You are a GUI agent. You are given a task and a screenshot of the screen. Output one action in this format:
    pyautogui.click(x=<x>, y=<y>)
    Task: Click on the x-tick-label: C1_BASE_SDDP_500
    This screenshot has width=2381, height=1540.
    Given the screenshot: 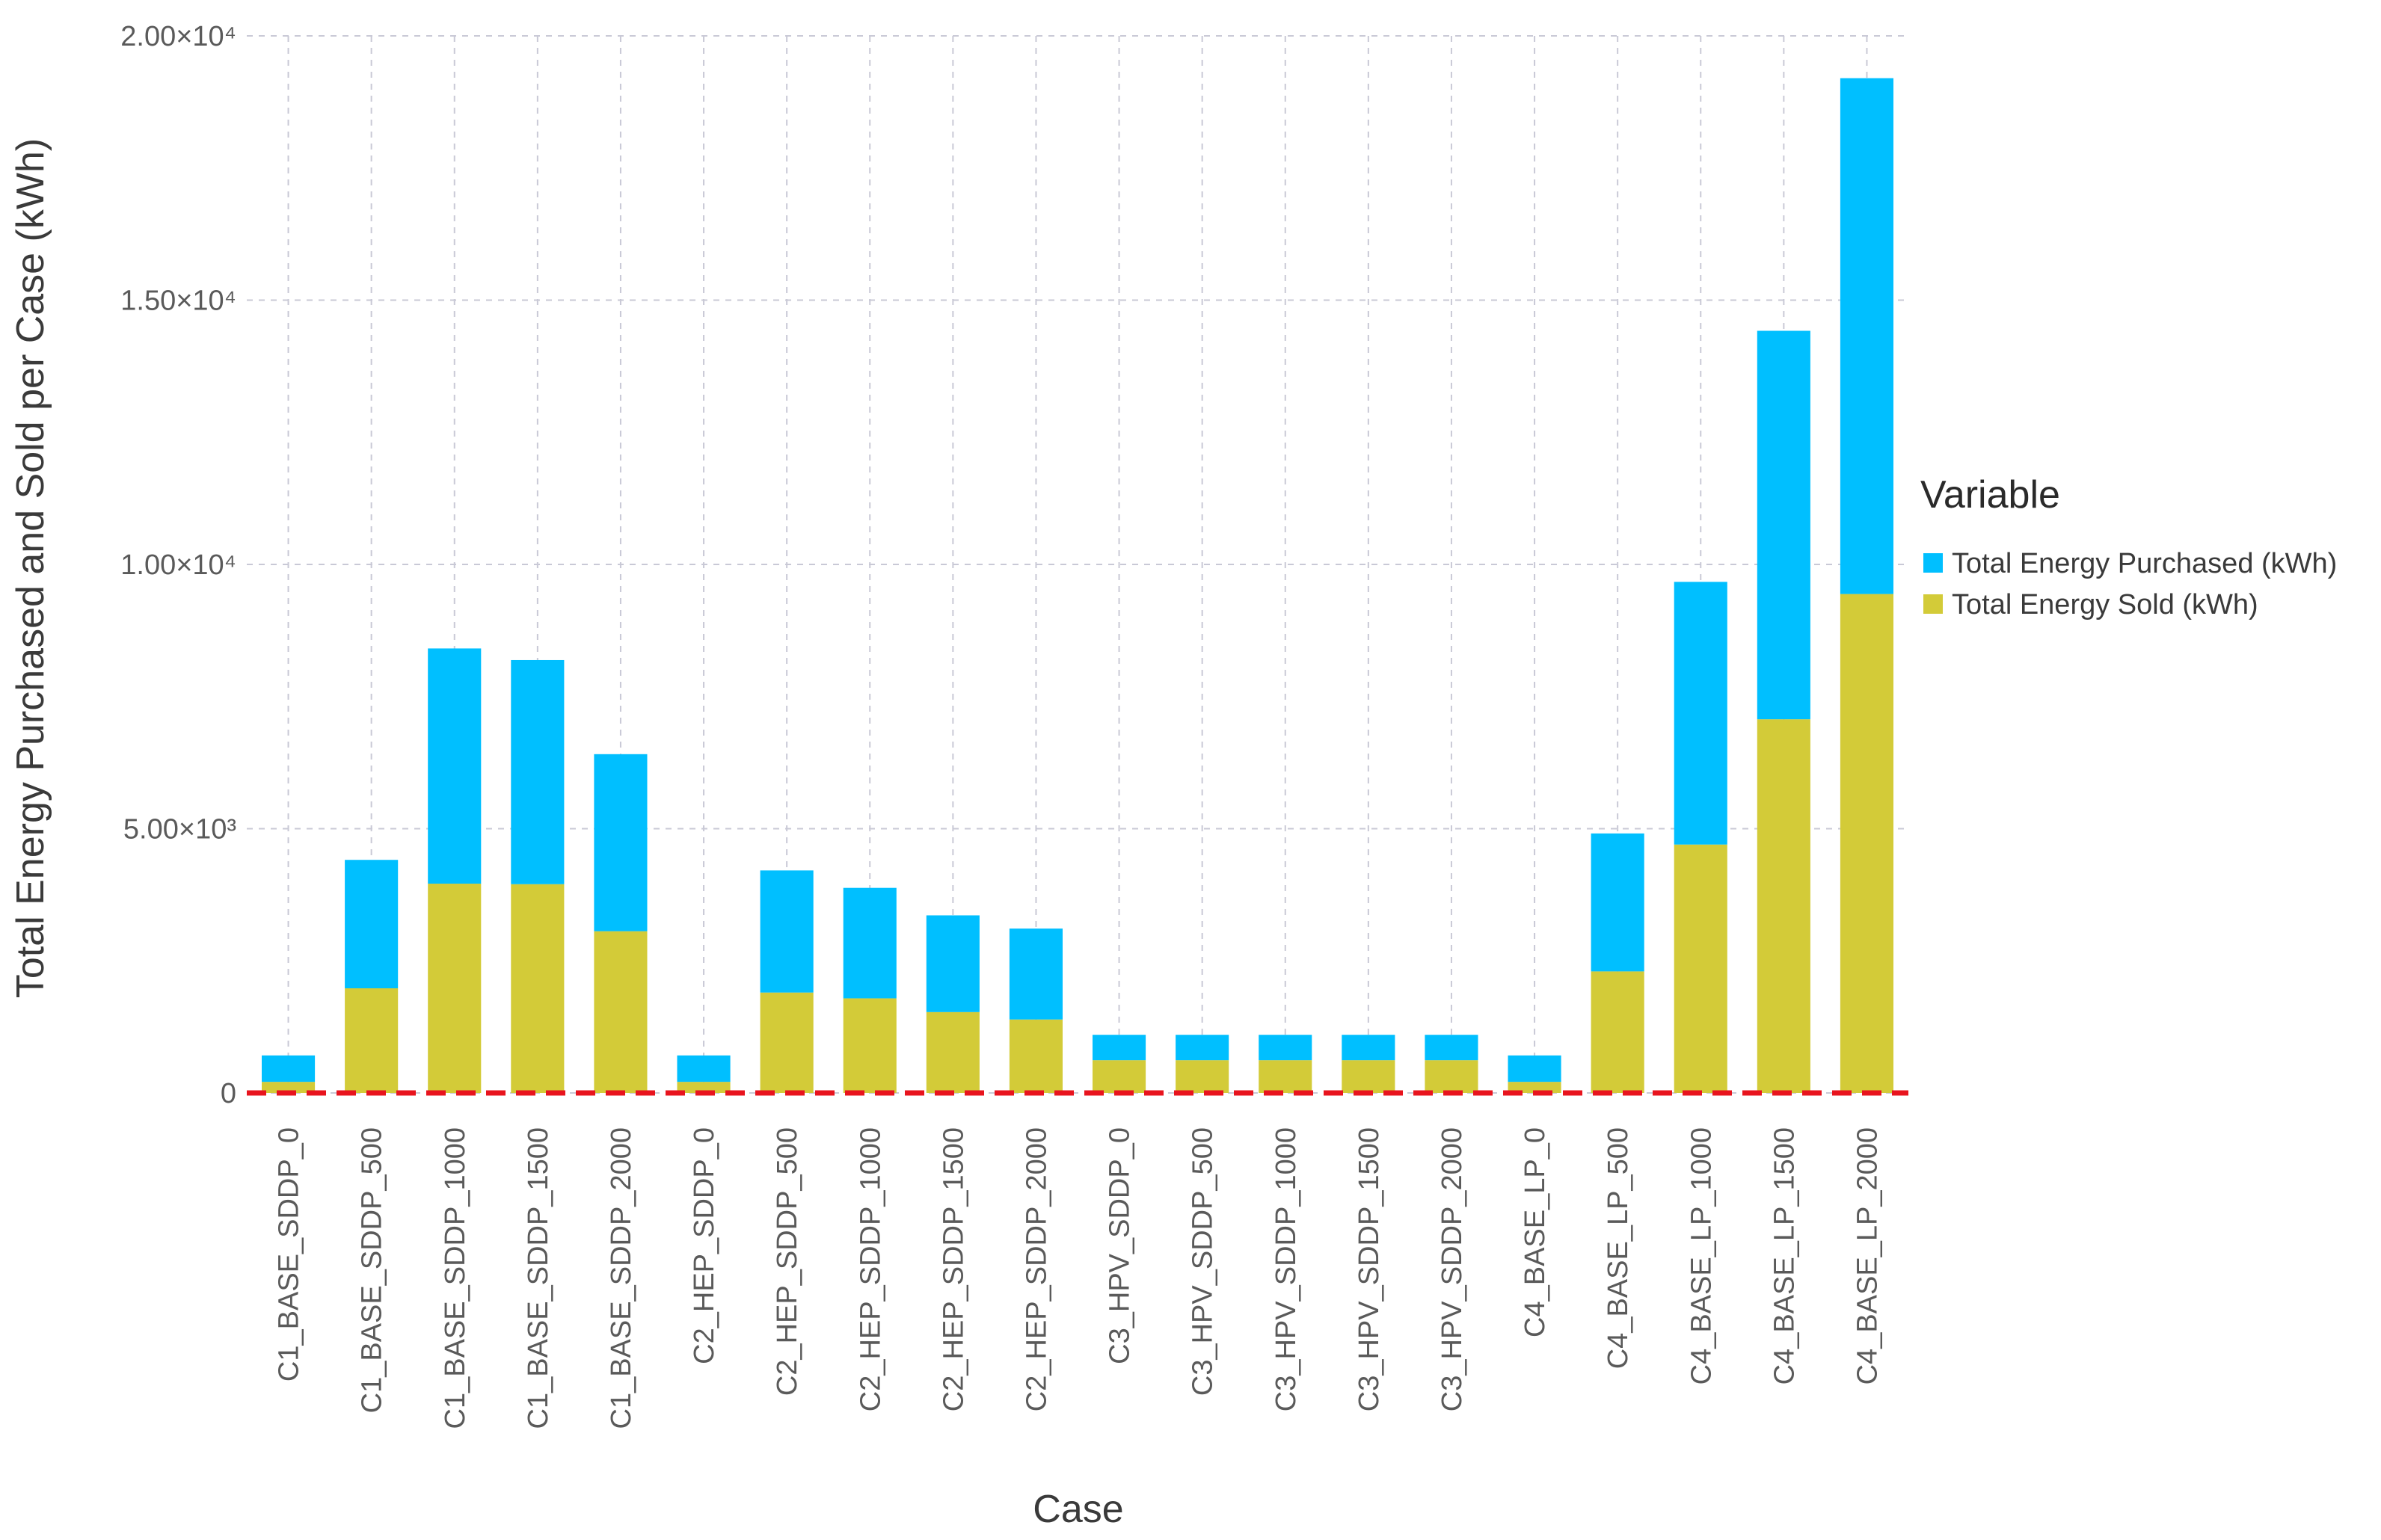 What is the action you would take?
    pyautogui.click(x=372, y=1270)
    